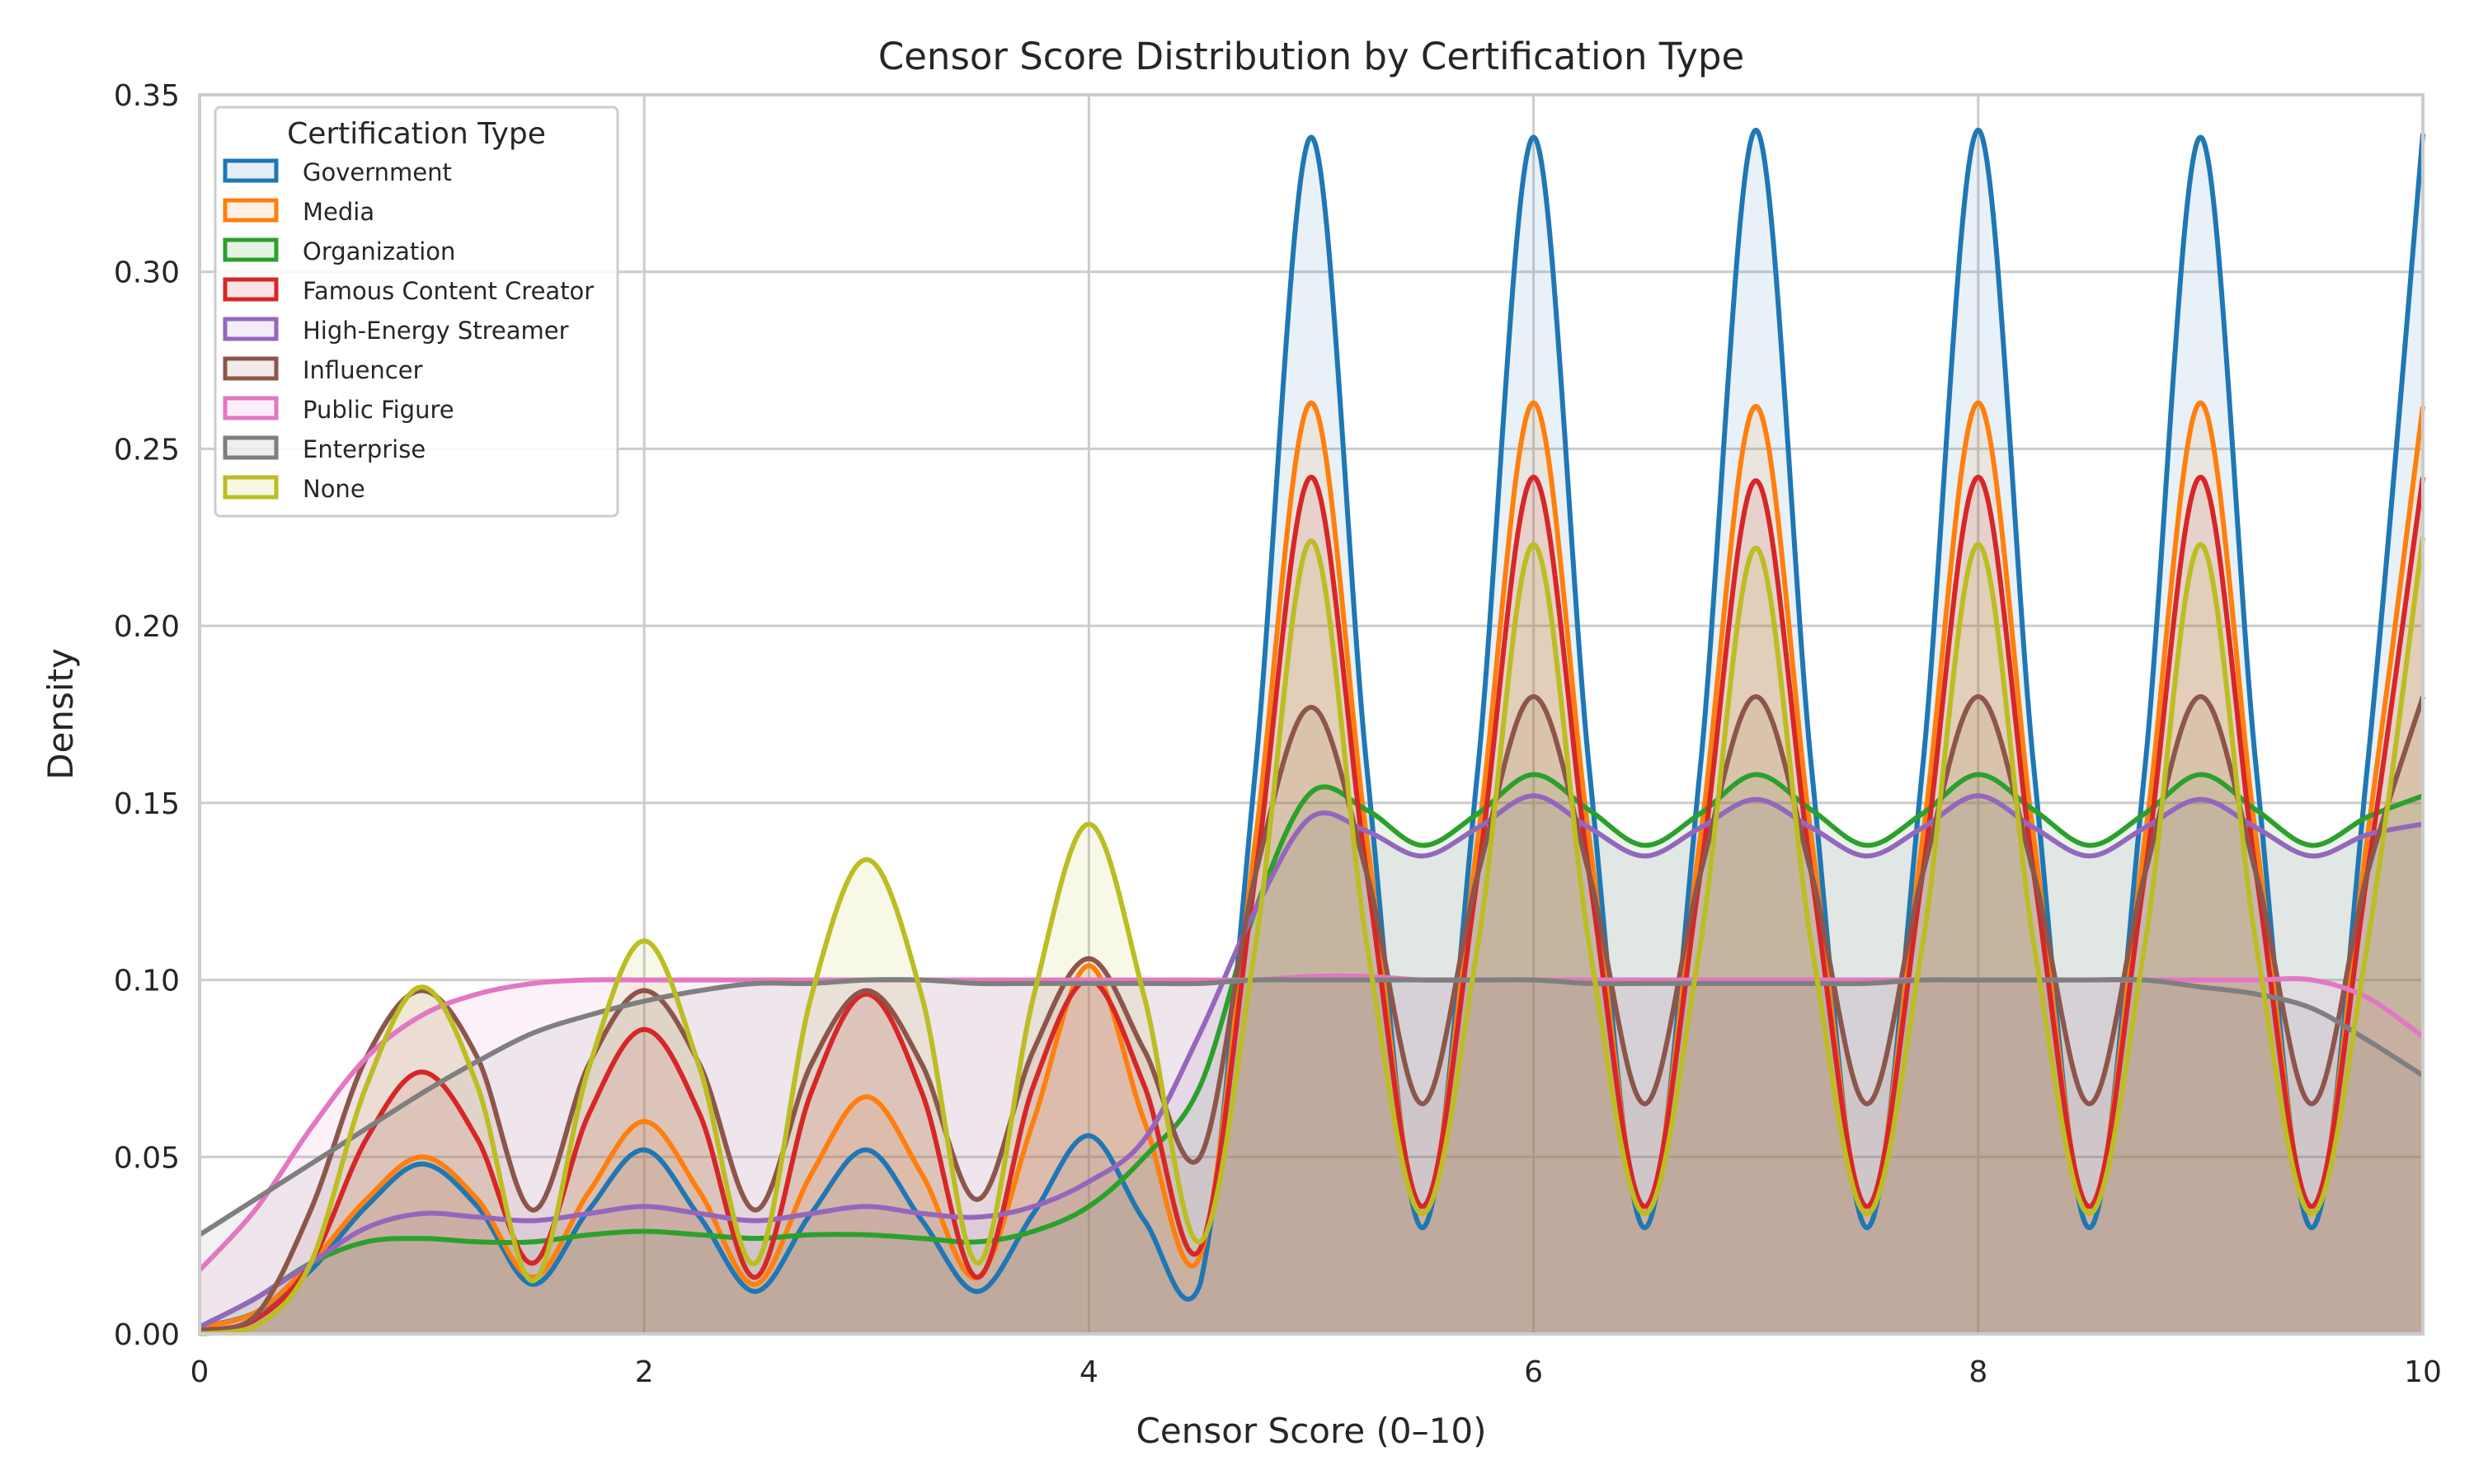  What do you see at coordinates (251, 170) in the screenshot?
I see `legend-swatch-government` at bounding box center [251, 170].